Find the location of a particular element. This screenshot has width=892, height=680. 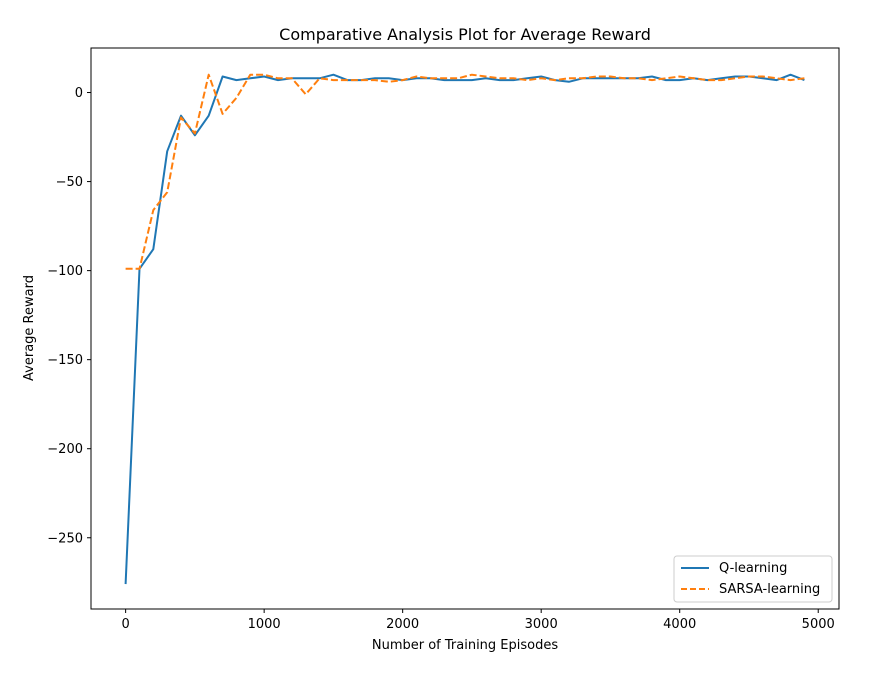

y-axis-label: Average Reward is located at coordinates (29, 328).